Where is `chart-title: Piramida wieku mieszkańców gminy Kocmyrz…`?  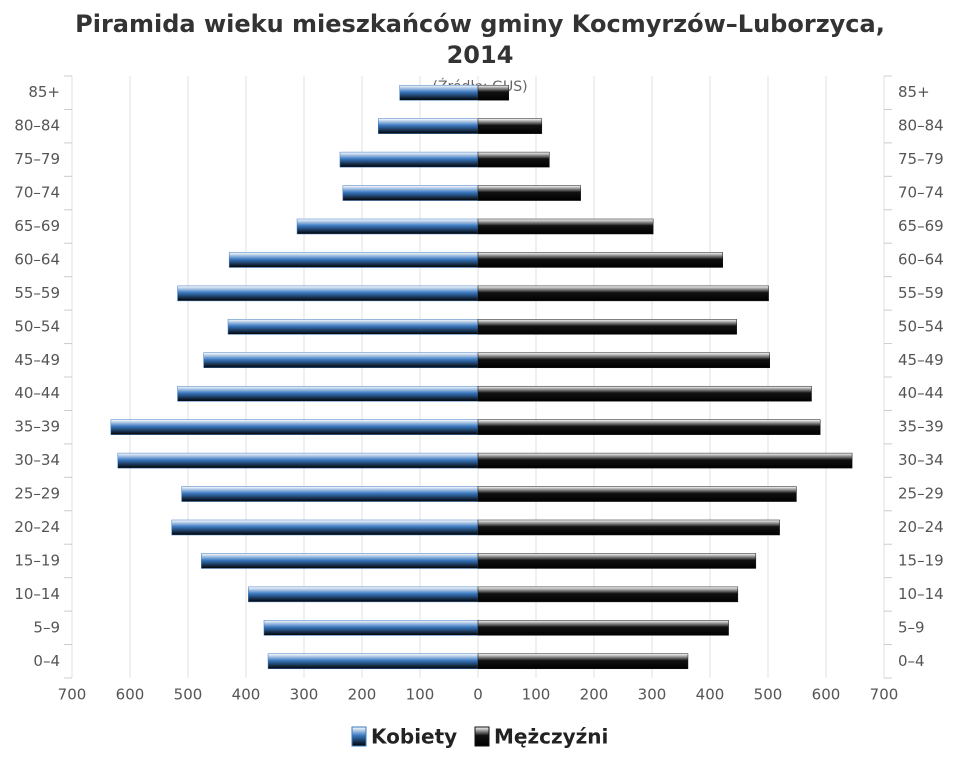 chart-title: Piramida wieku mieszkańców gminy Kocmyrz… is located at coordinates (480, 24).